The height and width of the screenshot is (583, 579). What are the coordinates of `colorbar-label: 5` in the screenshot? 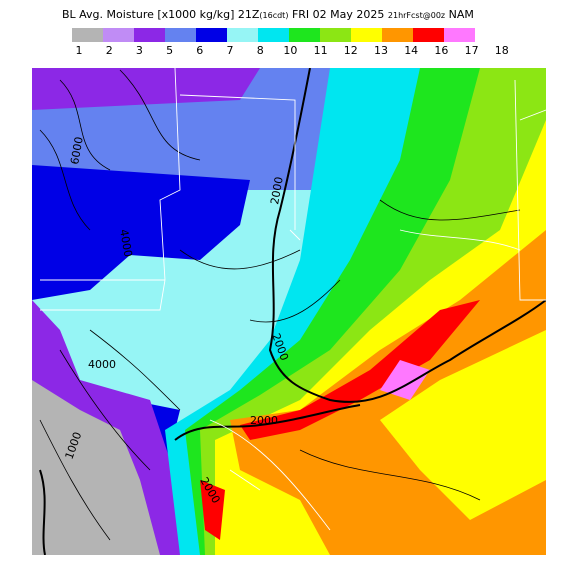 It's located at (169, 50).